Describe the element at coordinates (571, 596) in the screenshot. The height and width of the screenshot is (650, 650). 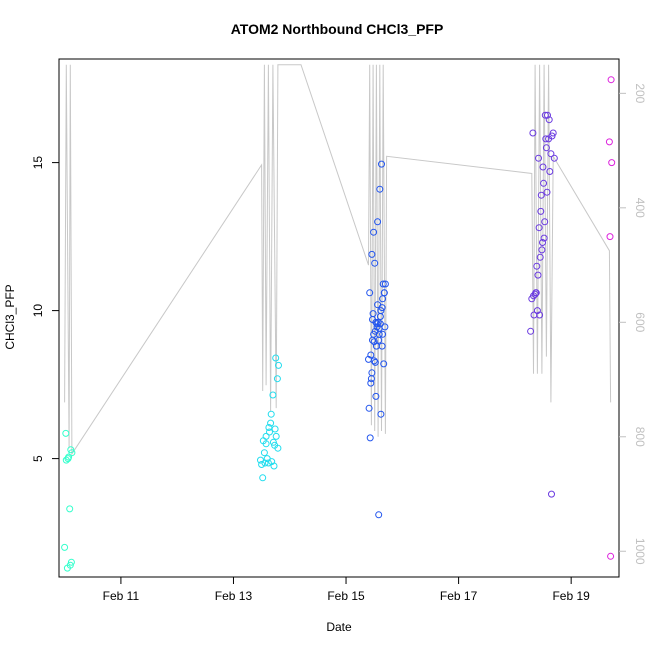
I see `x-tick-label: Feb 19` at that location.